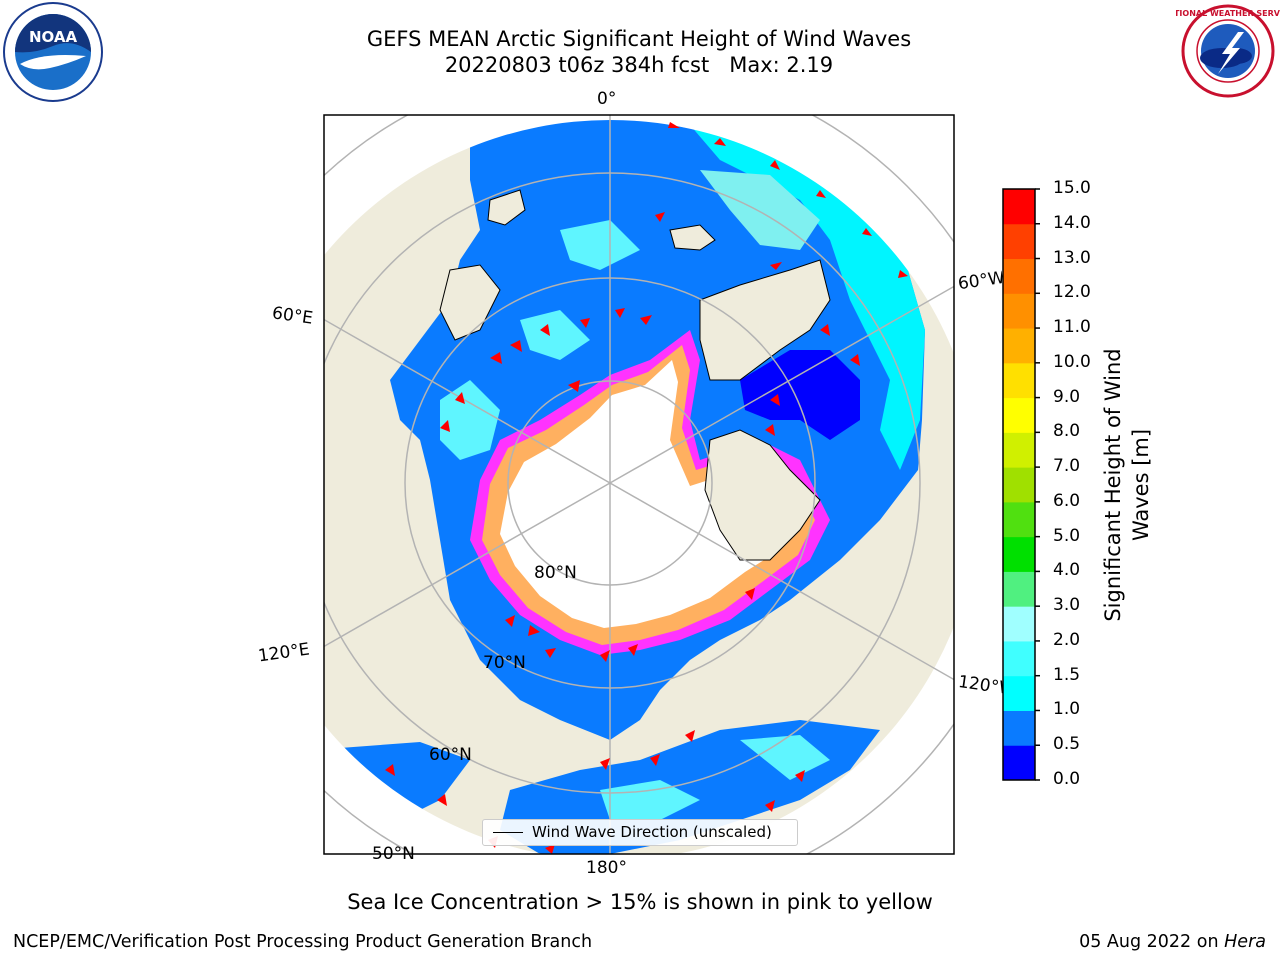  I want to click on lat-label-50n: 50°N, so click(393, 854).